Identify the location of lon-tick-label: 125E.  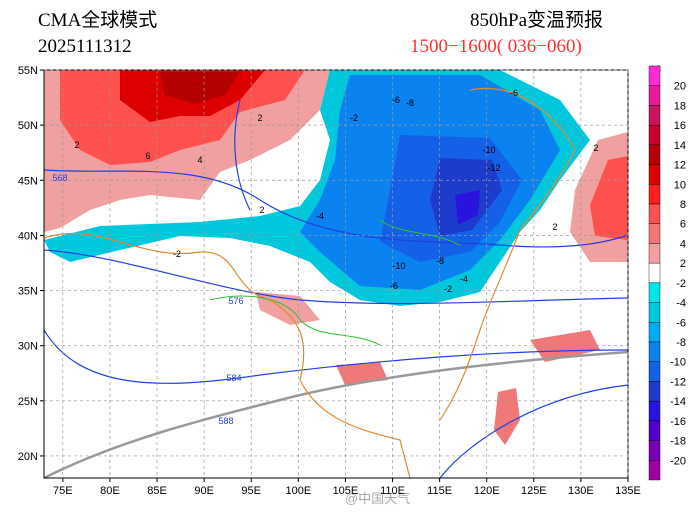
(534, 491).